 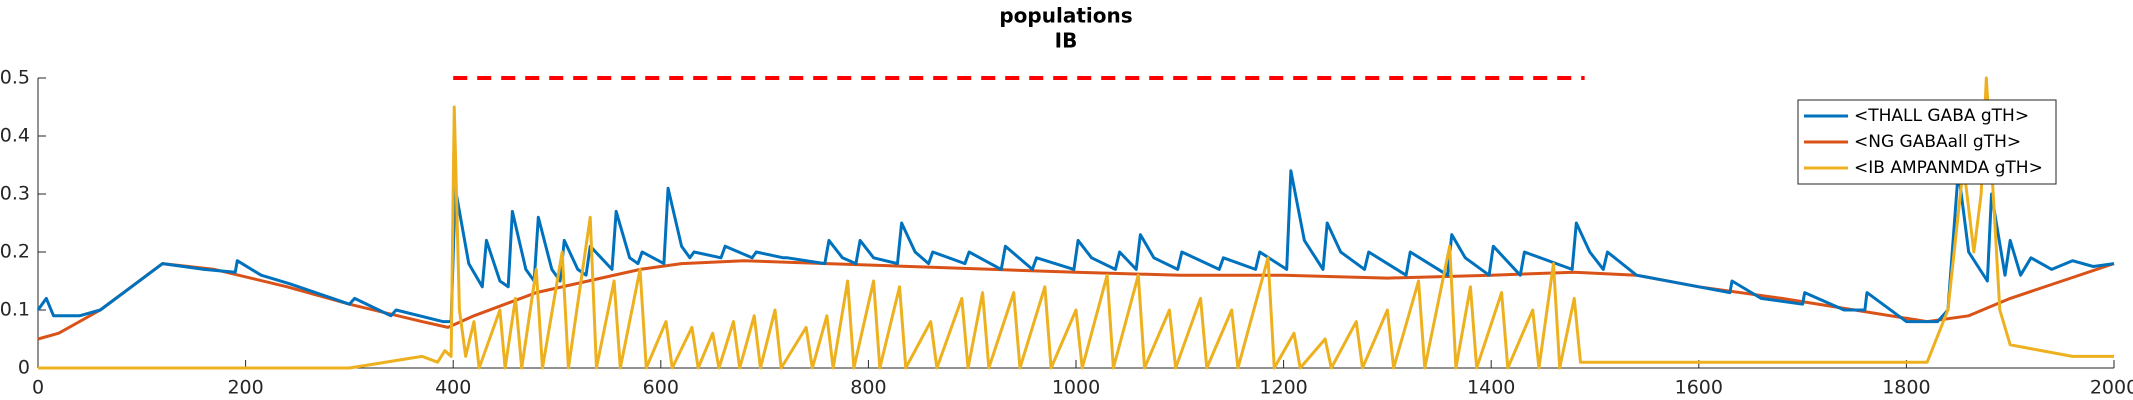 I want to click on x-tick-label: 800, so click(x=868, y=388).